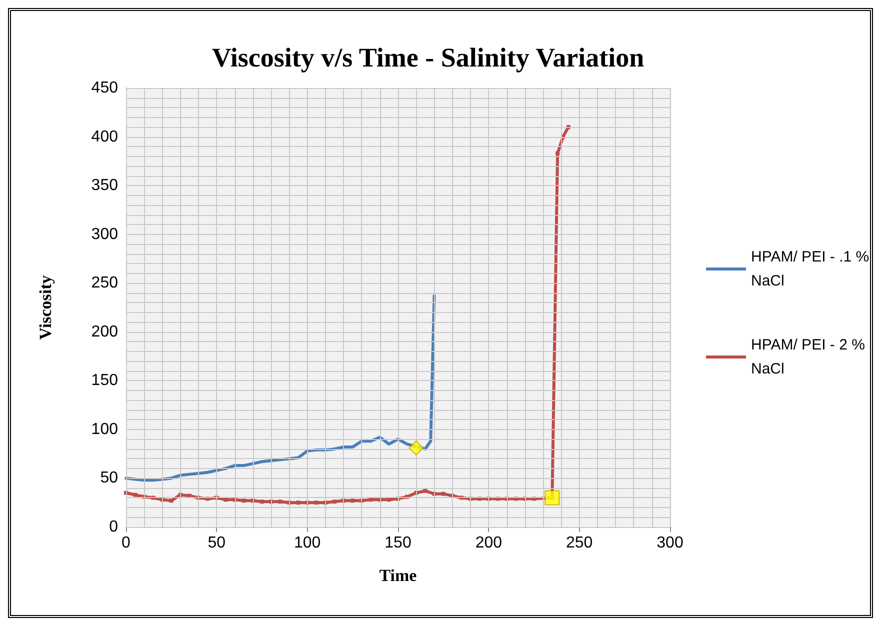  I want to click on x-tick-label: 0, so click(126, 543).